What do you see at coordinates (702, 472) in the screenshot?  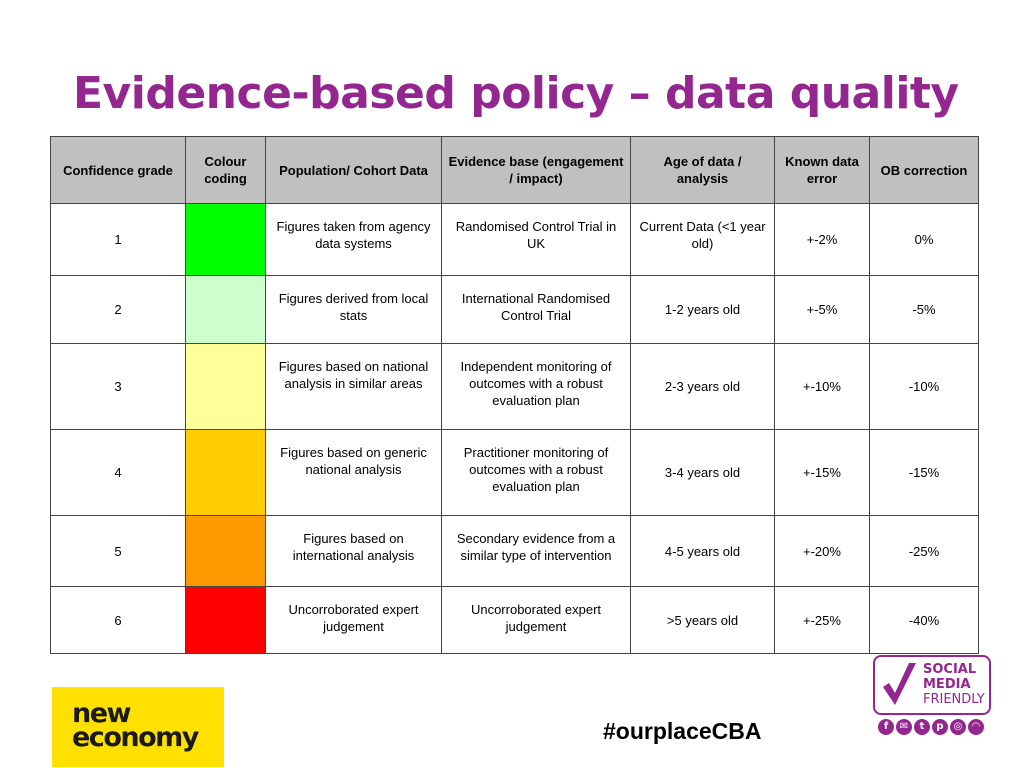 I see `age-cell: 3-4 years old` at bounding box center [702, 472].